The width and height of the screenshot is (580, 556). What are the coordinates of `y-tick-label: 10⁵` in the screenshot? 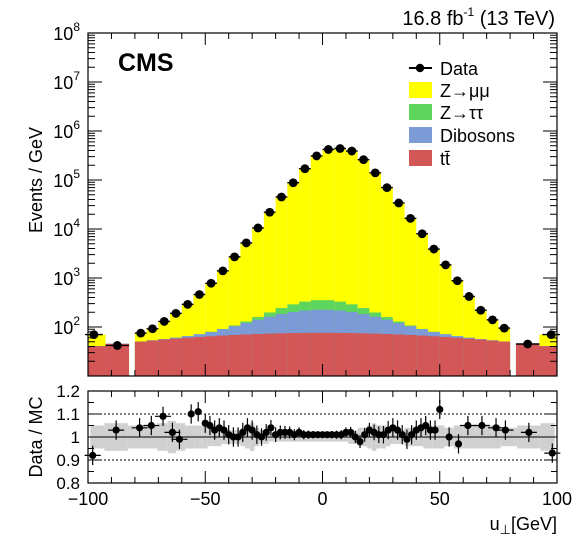 It's located at (66, 179).